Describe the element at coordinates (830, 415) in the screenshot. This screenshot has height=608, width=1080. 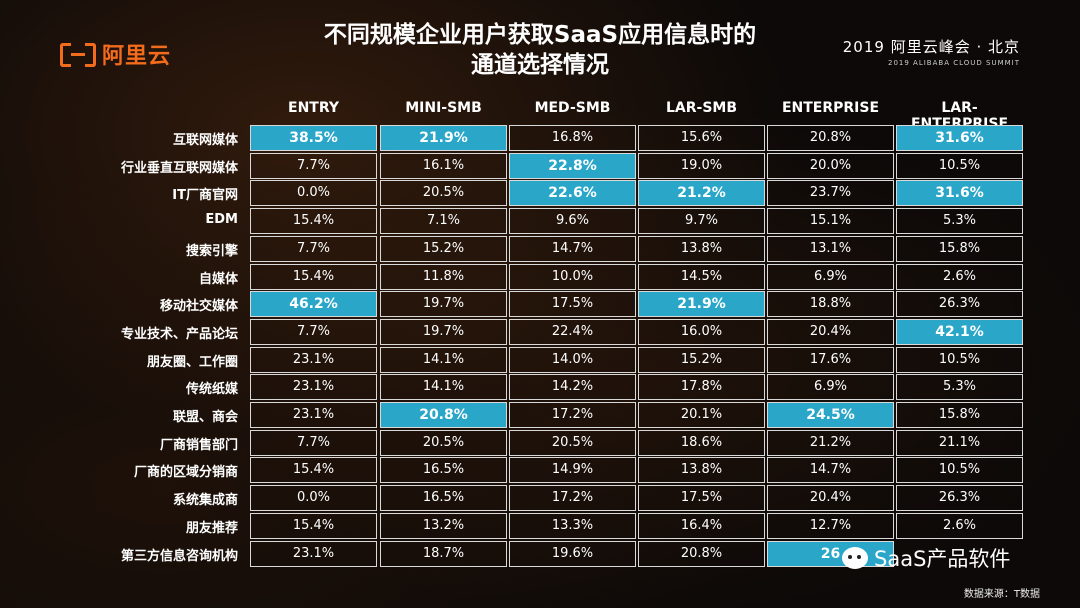
I see `table-cell: 24.5%` at that location.